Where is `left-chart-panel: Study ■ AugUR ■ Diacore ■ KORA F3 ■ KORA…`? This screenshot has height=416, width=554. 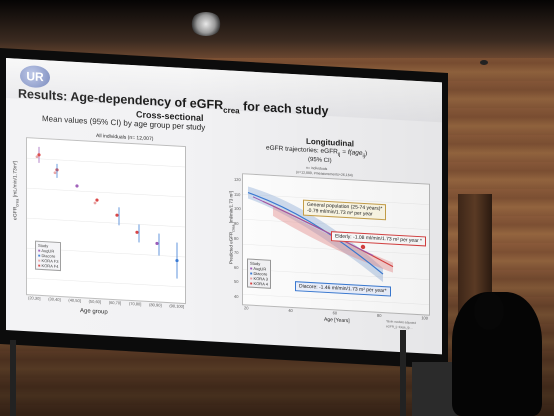 left-chart-panel: Study ■ AugUR ■ Diacore ■ KORA F3 ■ KORA… is located at coordinates (106, 221).